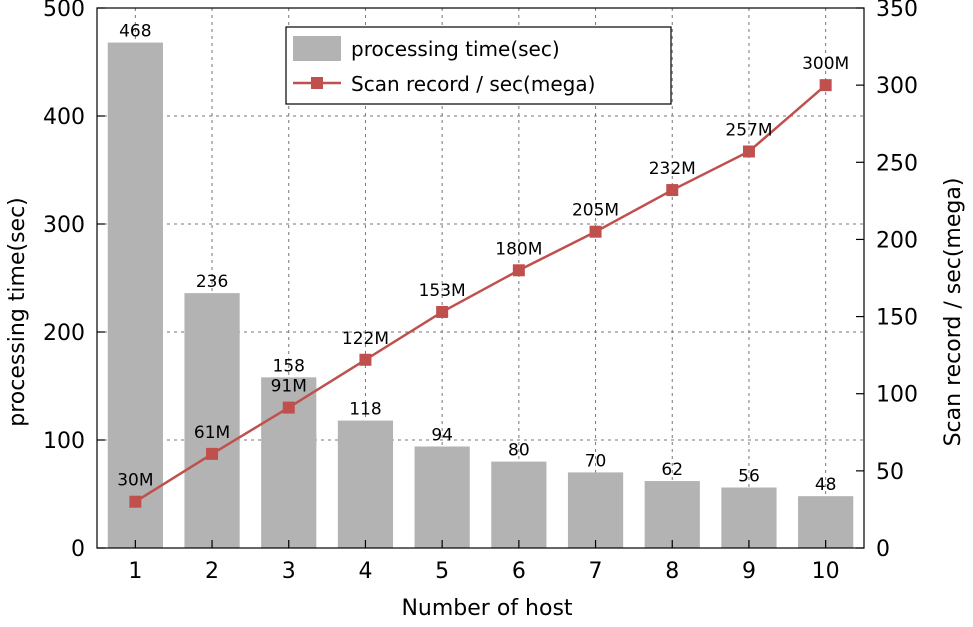 The image size is (973, 627). Describe the element at coordinates (826, 571) in the screenshot. I see `x-tick-label: 10` at that location.